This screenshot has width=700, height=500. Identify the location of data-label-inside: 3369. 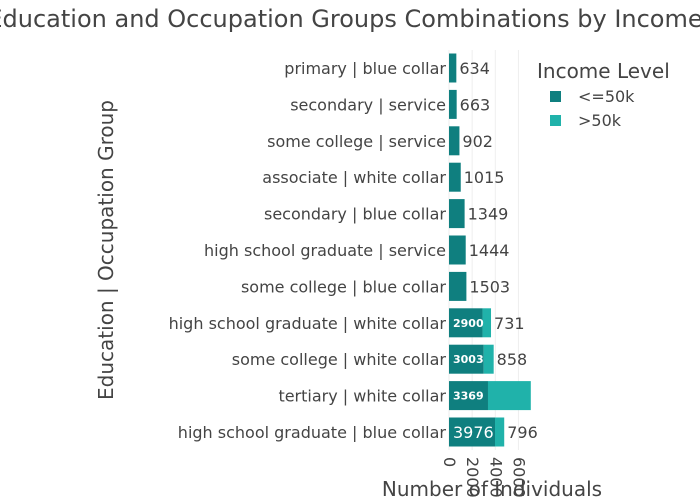
(468, 396).